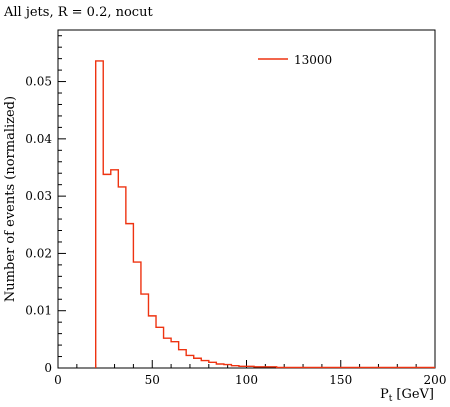 The width and height of the screenshot is (450, 407). Describe the element at coordinates (435, 380) in the screenshot. I see `x-tick-label: 200` at that location.